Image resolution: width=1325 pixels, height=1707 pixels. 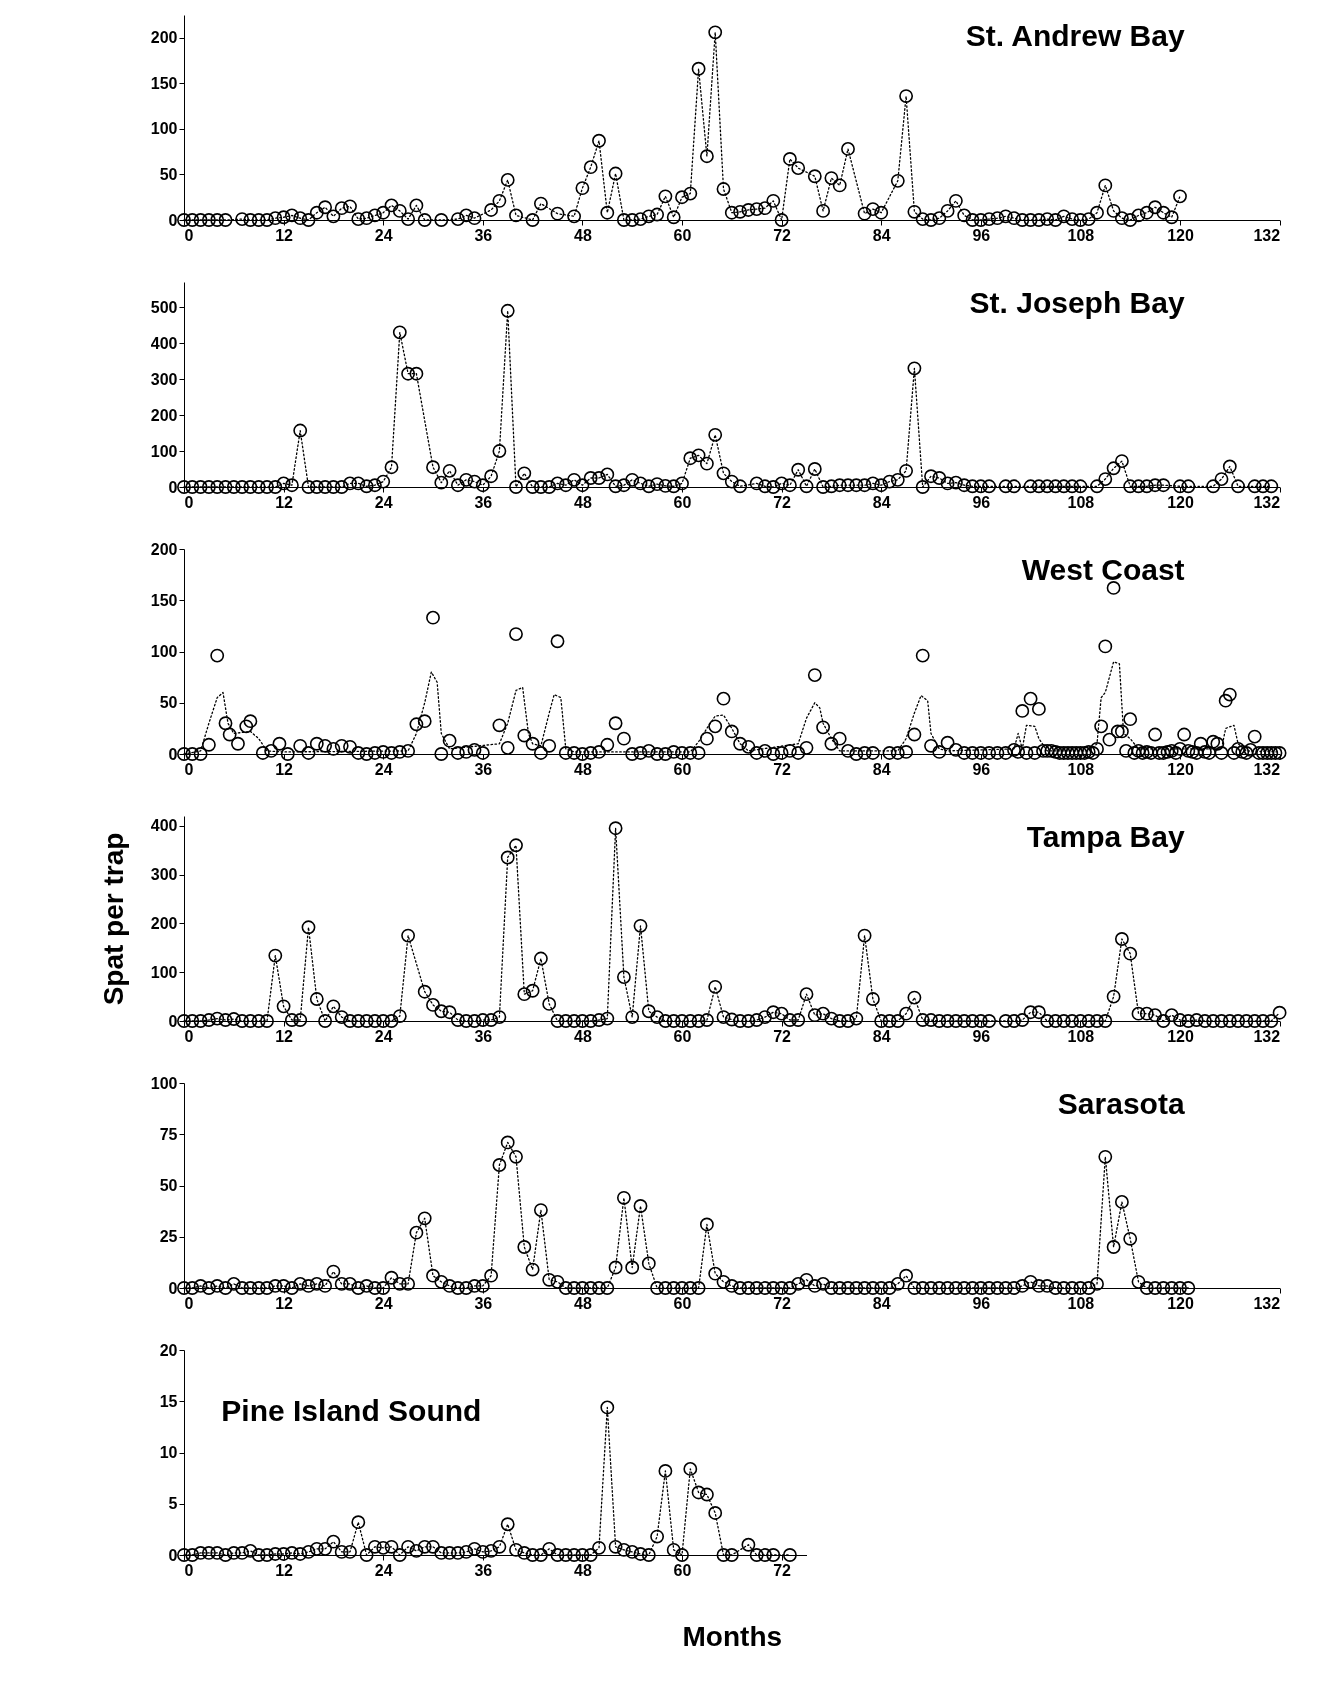 I want to click on y-tick-label: 5, so click(x=173, y=1504).